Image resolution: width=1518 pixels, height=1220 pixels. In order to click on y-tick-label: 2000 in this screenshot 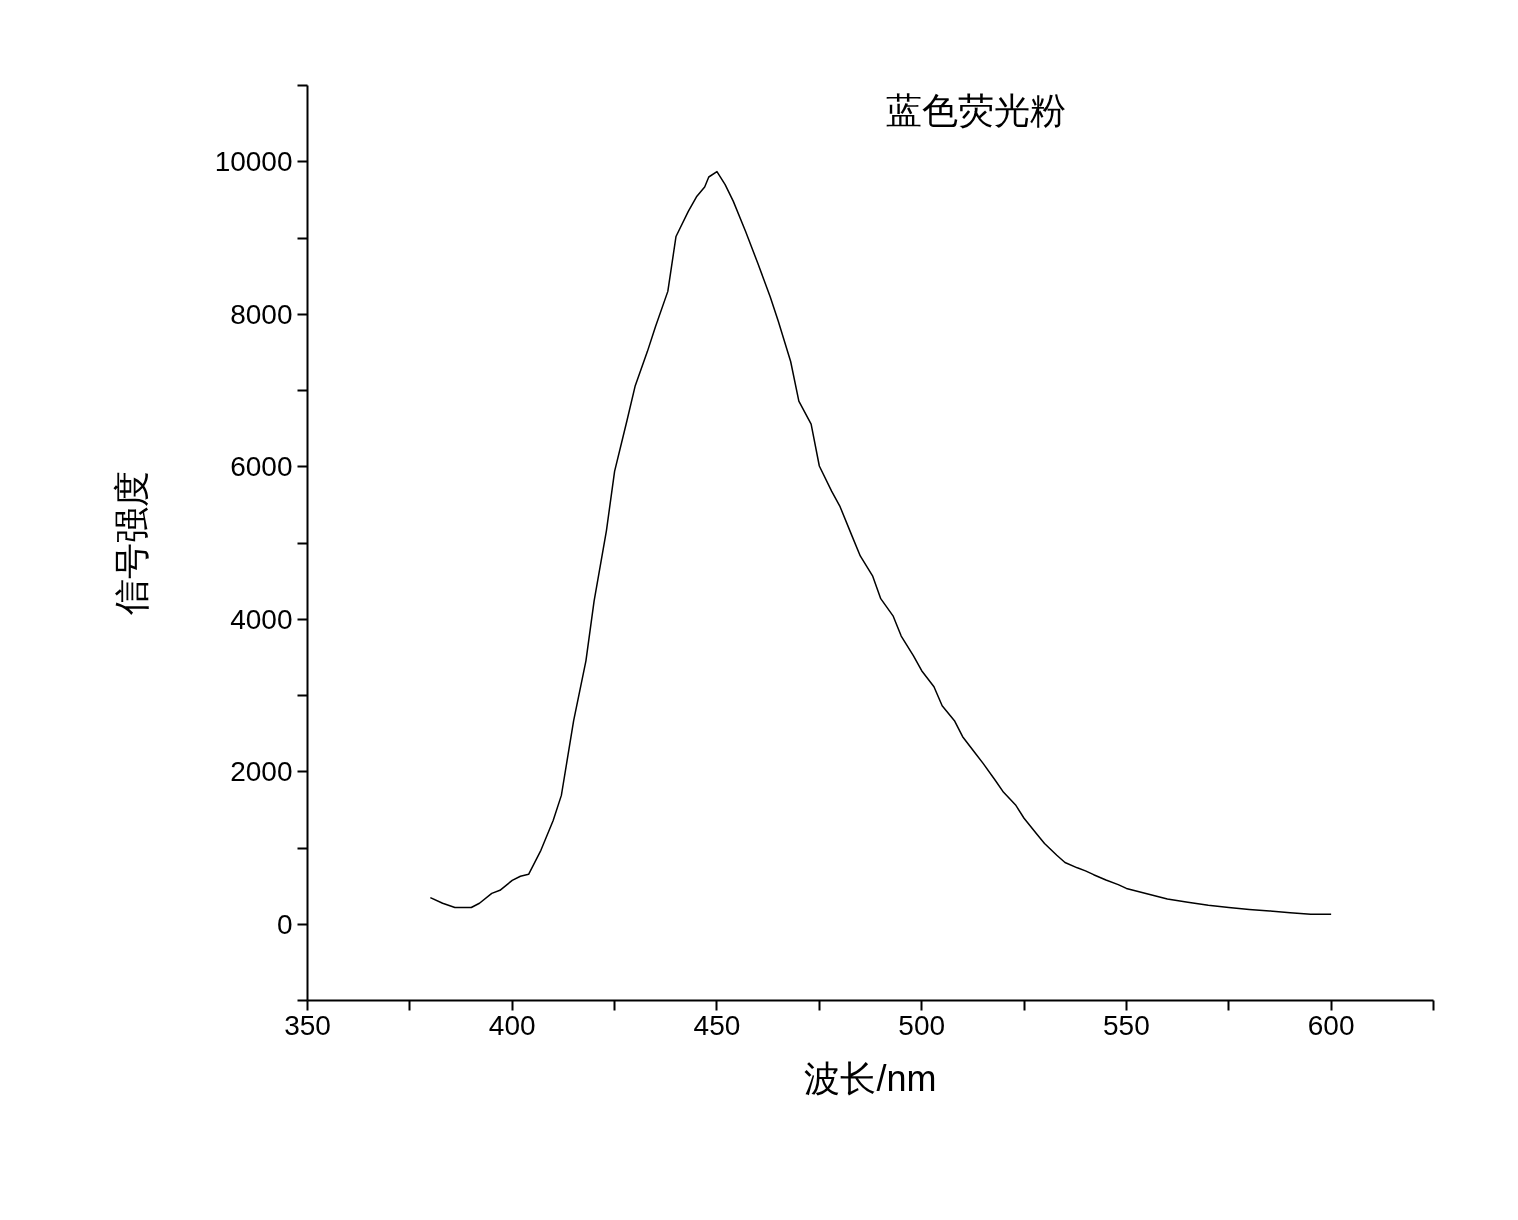, I will do `click(261, 772)`.